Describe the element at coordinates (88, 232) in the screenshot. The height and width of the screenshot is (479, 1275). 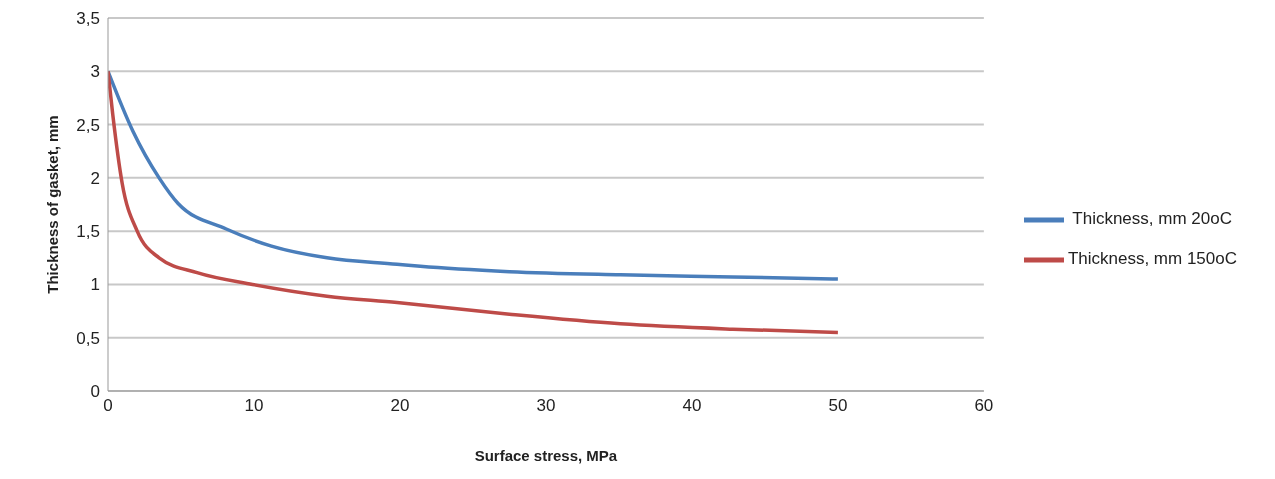
I see `y-tick-label: 1,5` at that location.